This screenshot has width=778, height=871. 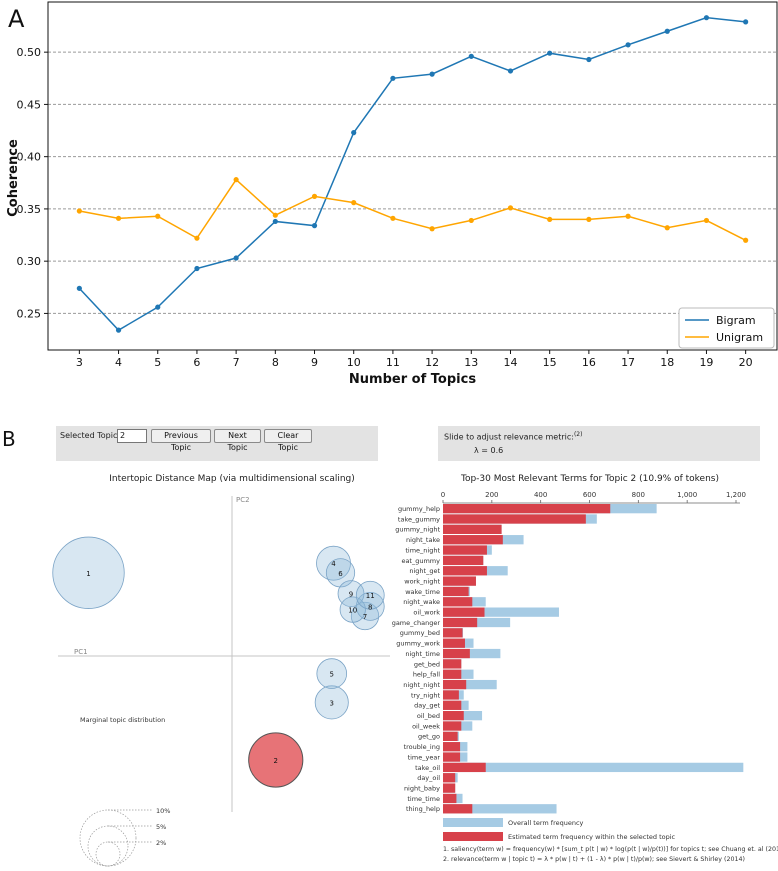 I want to click on bar-x-tick-label: 1,200, so click(x=736, y=495).